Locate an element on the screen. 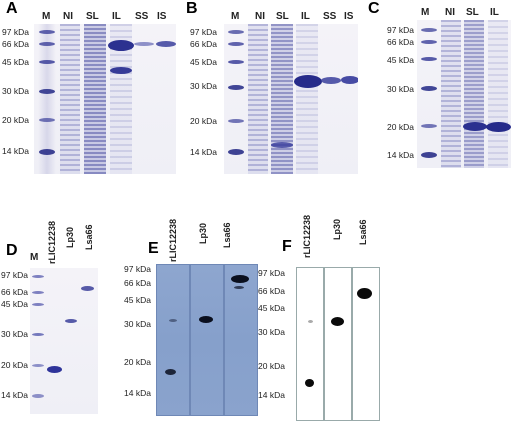  panel-letter: F is located at coordinates (287, 246).